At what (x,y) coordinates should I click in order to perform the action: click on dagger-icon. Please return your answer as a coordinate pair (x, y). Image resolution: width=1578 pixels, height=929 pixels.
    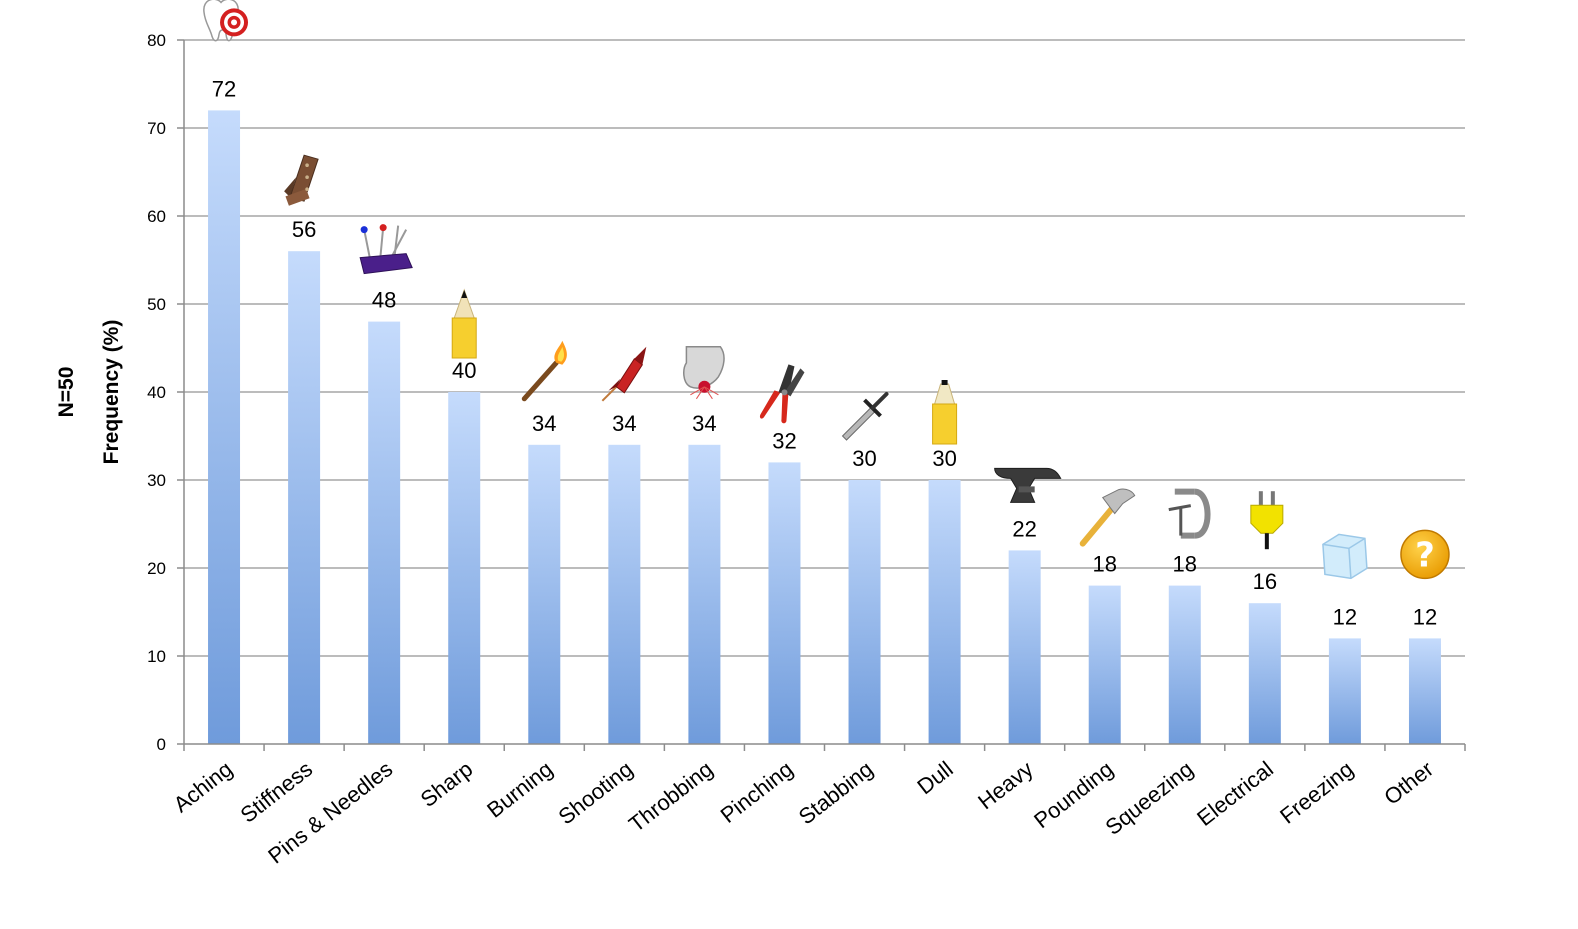
    Looking at the image, I should click on (865, 416).